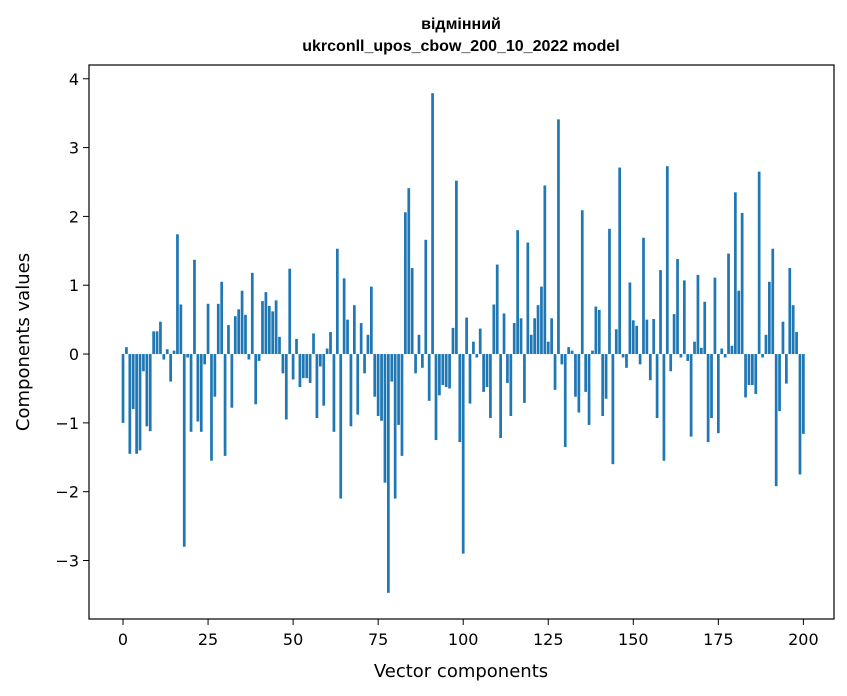 This screenshot has height=696, width=847. What do you see at coordinates (67, 492) in the screenshot?
I see `y-tick-label: −2` at bounding box center [67, 492].